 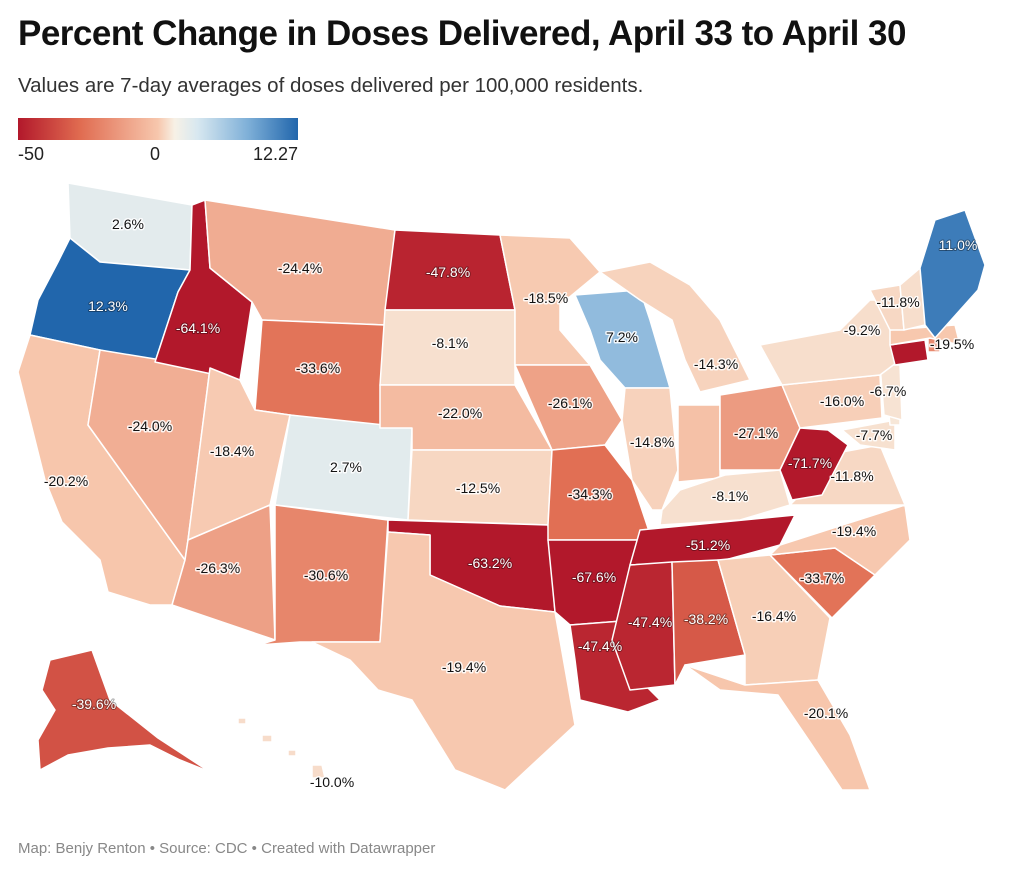 What do you see at coordinates (332, 782) in the screenshot?
I see `state-label-hi: -10.0%` at bounding box center [332, 782].